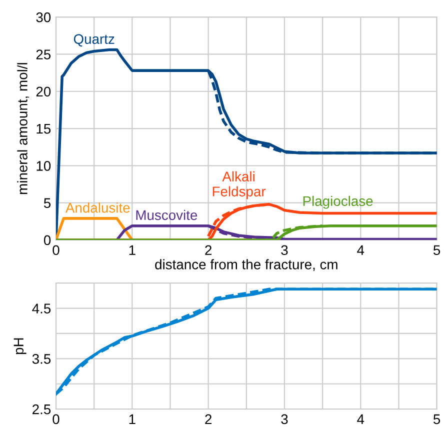  I want to click on y-tick-label: 25, so click(43, 55).